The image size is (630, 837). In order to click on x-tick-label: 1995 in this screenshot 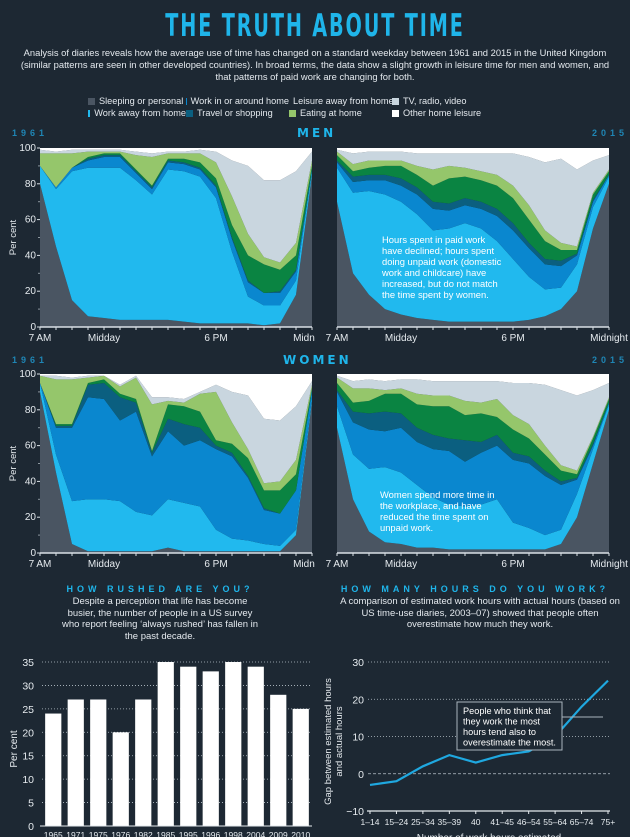, I will do `click(188, 833)`.